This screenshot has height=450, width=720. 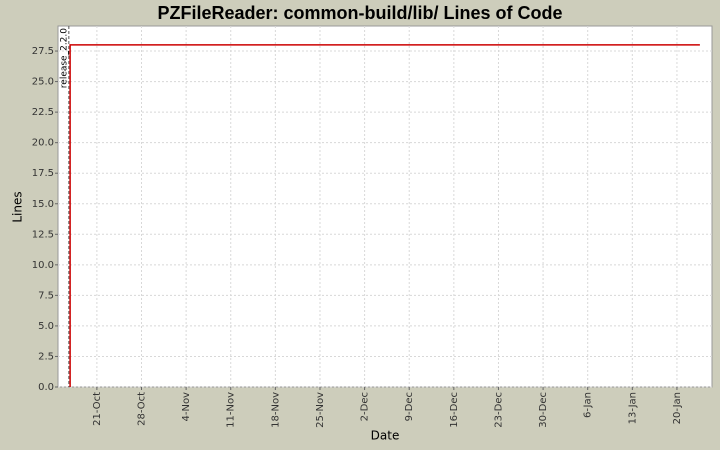 I want to click on y-tick-label: 2.5, so click(x=46, y=356).